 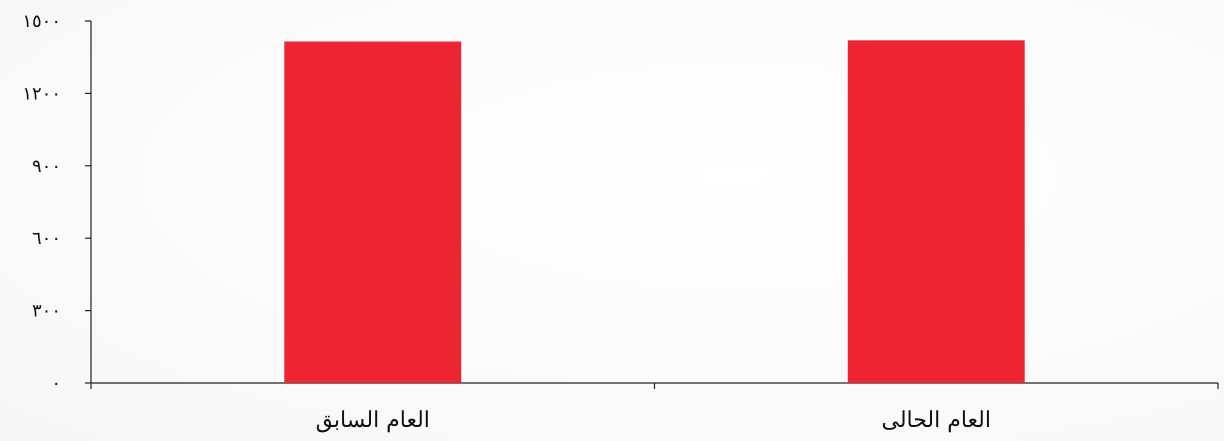 What do you see at coordinates (46, 166) in the screenshot?
I see `y-tick-label: ٩٠٠` at bounding box center [46, 166].